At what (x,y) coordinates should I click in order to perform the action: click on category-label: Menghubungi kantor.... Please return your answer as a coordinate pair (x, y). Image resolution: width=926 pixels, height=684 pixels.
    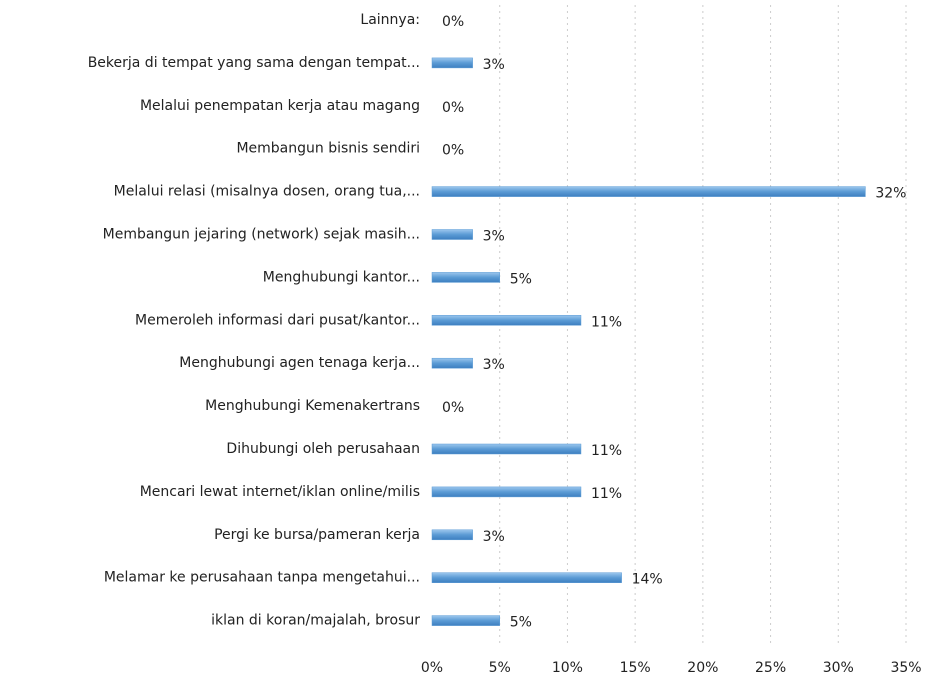
    Looking at the image, I should click on (341, 277).